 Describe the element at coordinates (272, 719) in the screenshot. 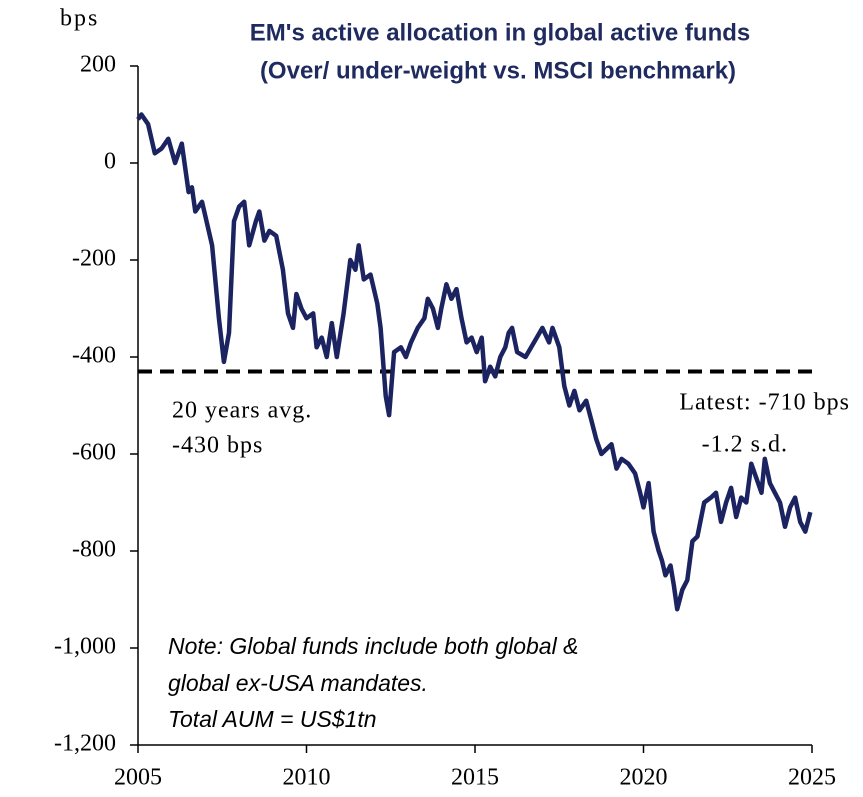

I see `note: Total AUM = US$1tn` at that location.